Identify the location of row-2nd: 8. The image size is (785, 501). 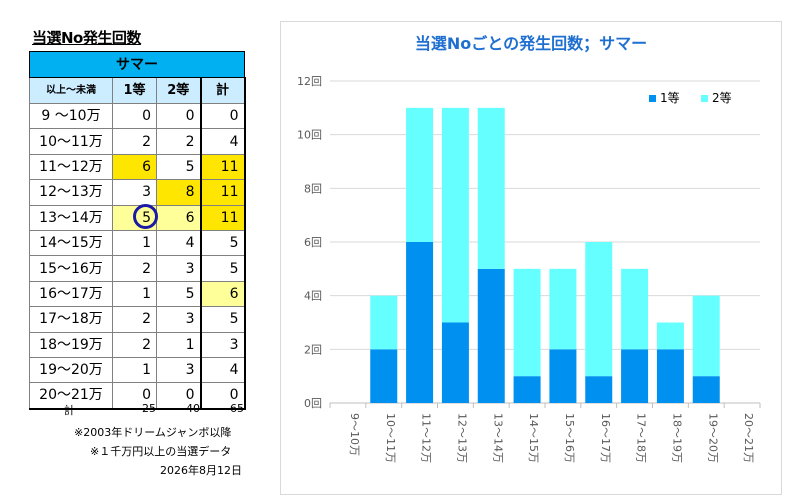
(178, 192).